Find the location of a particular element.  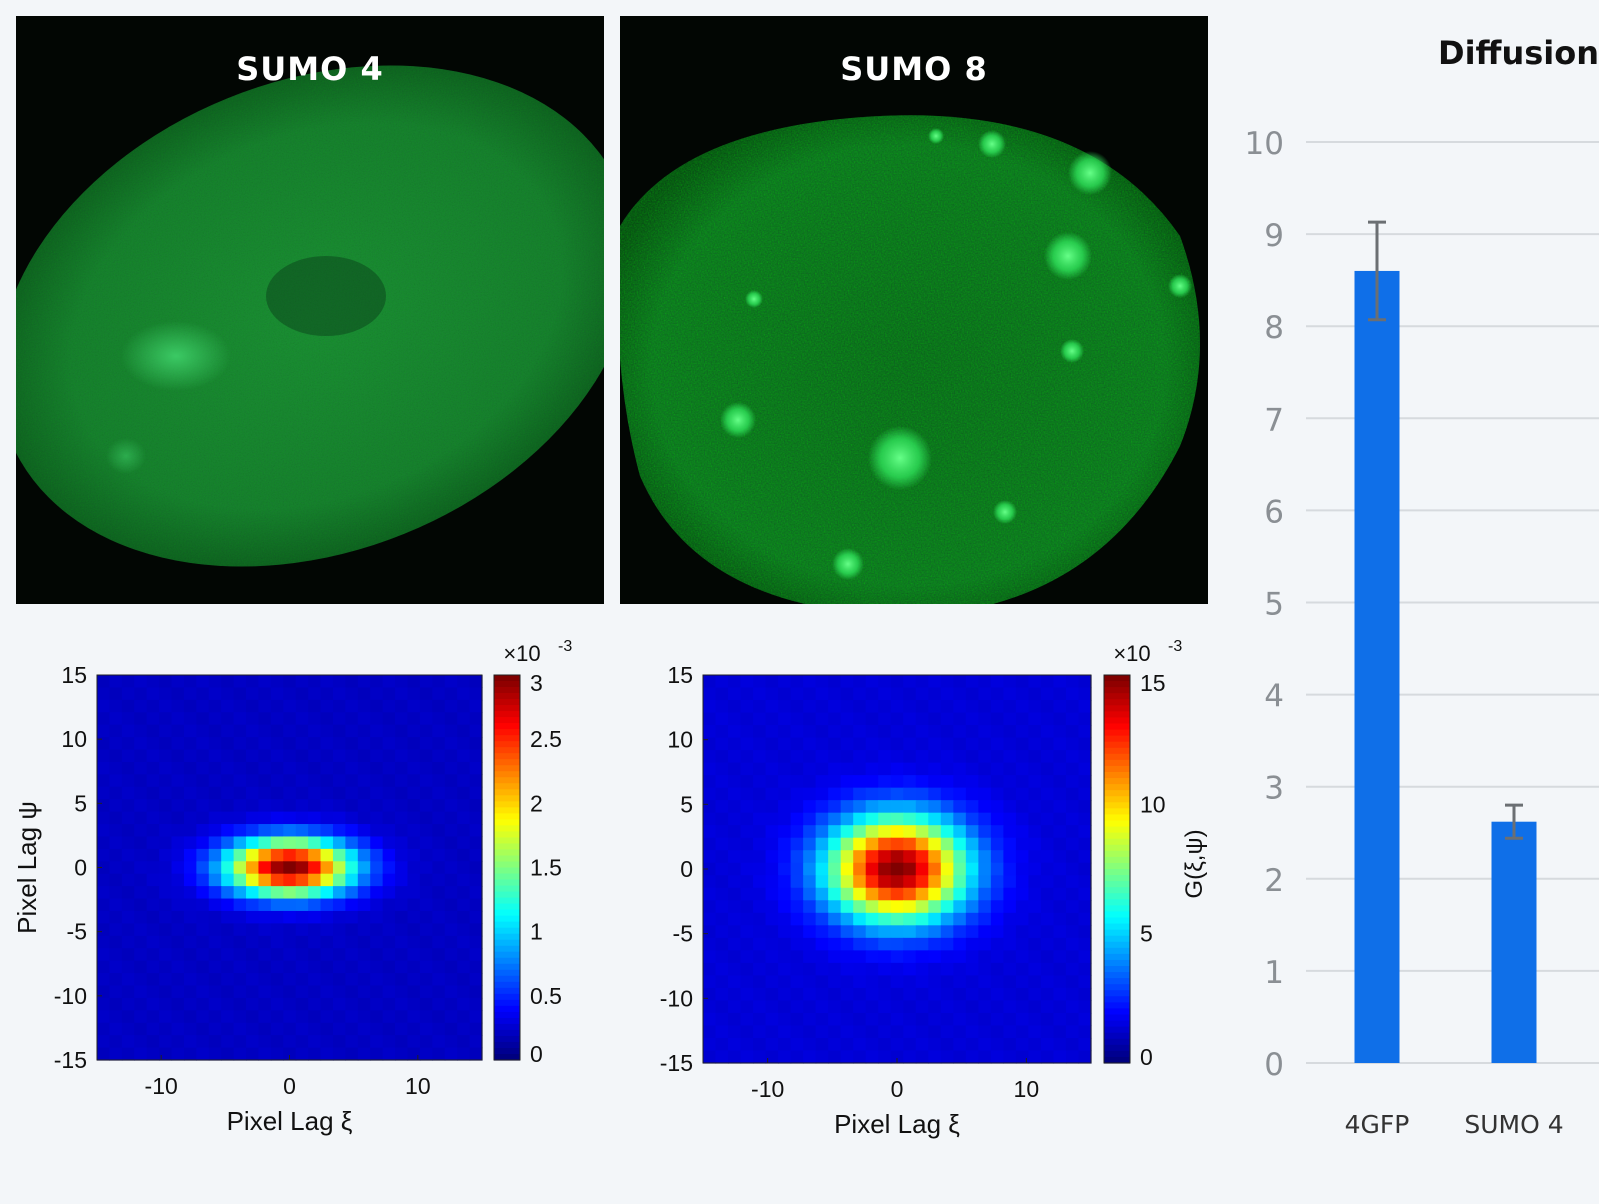

x-tick-label: -10 is located at coordinates (767, 1089).